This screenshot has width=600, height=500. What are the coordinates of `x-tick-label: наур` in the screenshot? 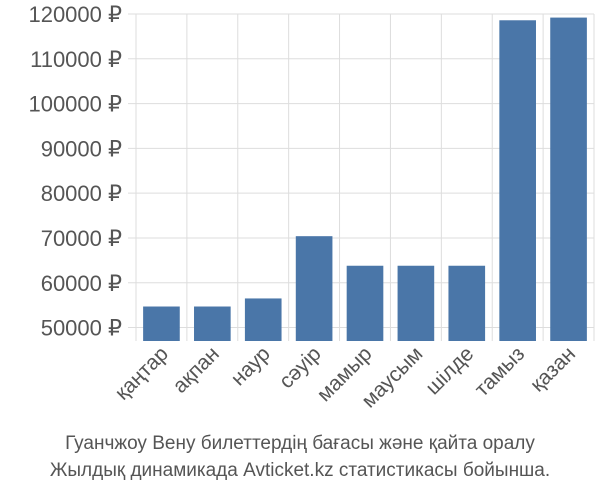 It's located at (251, 366).